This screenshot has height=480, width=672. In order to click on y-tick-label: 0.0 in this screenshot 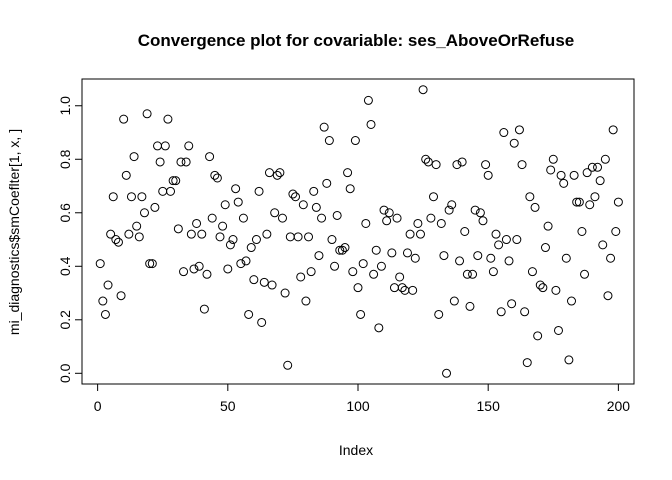, I will do `click(65, 373)`.